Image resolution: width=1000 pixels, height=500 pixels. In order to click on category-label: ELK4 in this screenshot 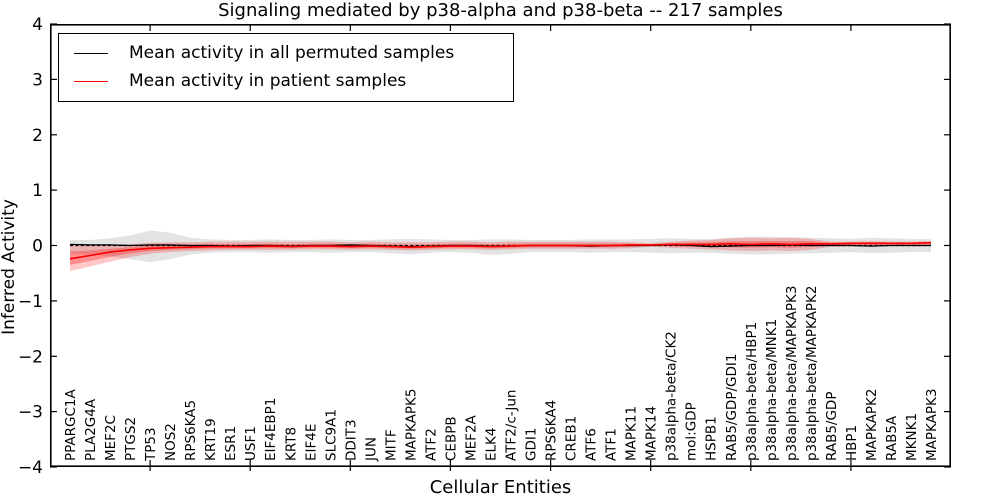, I will do `click(492, 445)`.